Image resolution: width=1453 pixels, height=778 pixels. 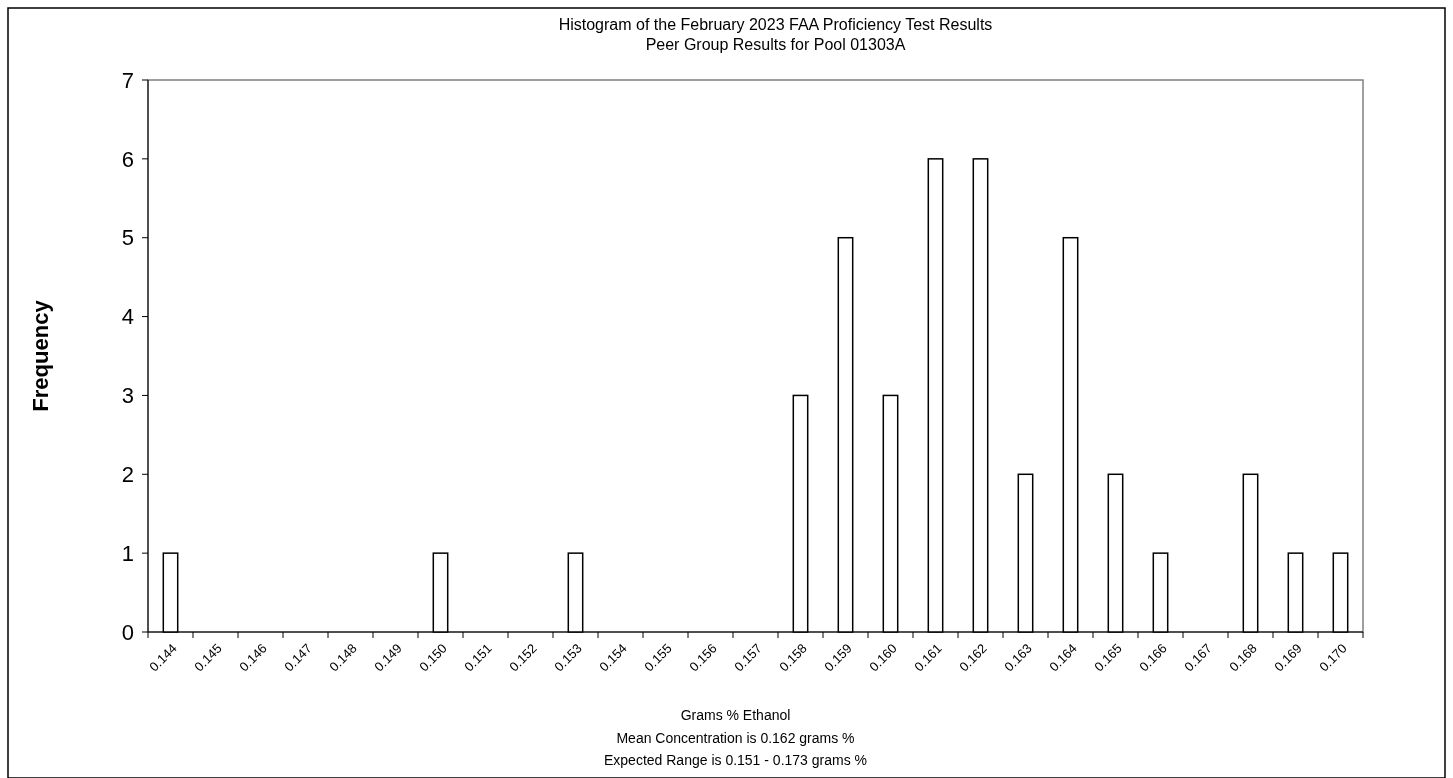 What do you see at coordinates (735, 738) in the screenshot?
I see `text: Mean Concentration is 0.162 grams %` at bounding box center [735, 738].